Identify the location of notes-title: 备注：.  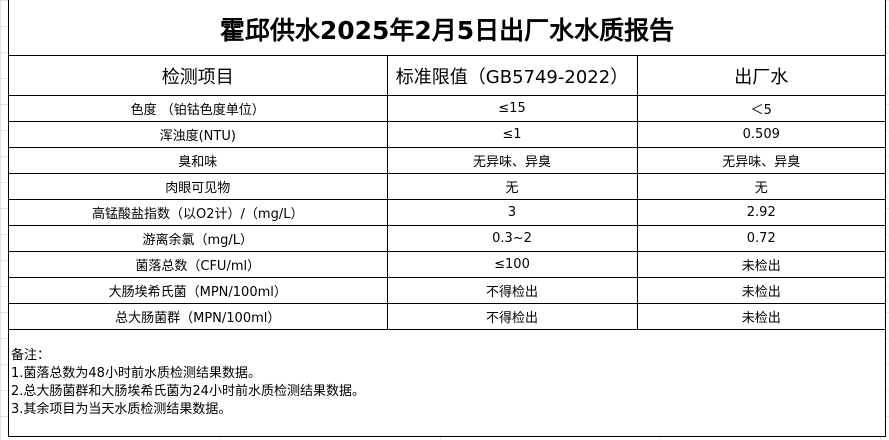
(31, 355).